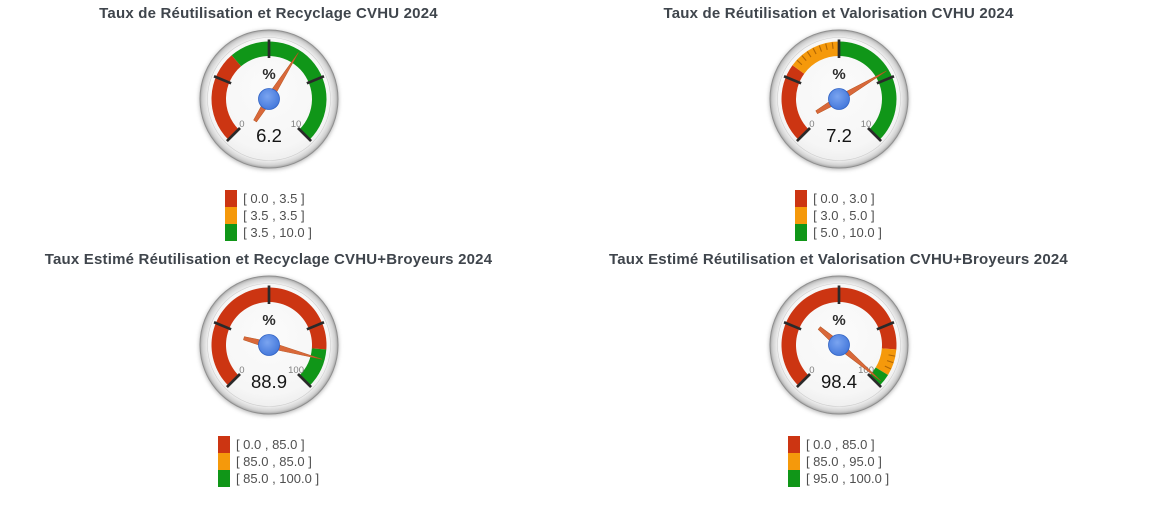  Describe the element at coordinates (273, 461) in the screenshot. I see `legend-range-label: [ 85.0 , 85.0 ]` at that location.